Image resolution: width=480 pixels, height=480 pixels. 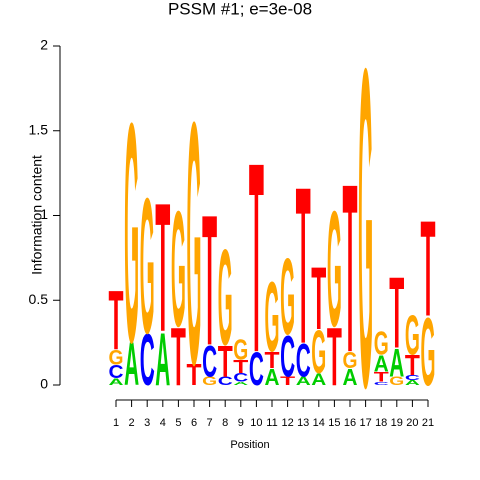 What do you see at coordinates (428, 423) in the screenshot?
I see `x-tick-label: 21` at bounding box center [428, 423].